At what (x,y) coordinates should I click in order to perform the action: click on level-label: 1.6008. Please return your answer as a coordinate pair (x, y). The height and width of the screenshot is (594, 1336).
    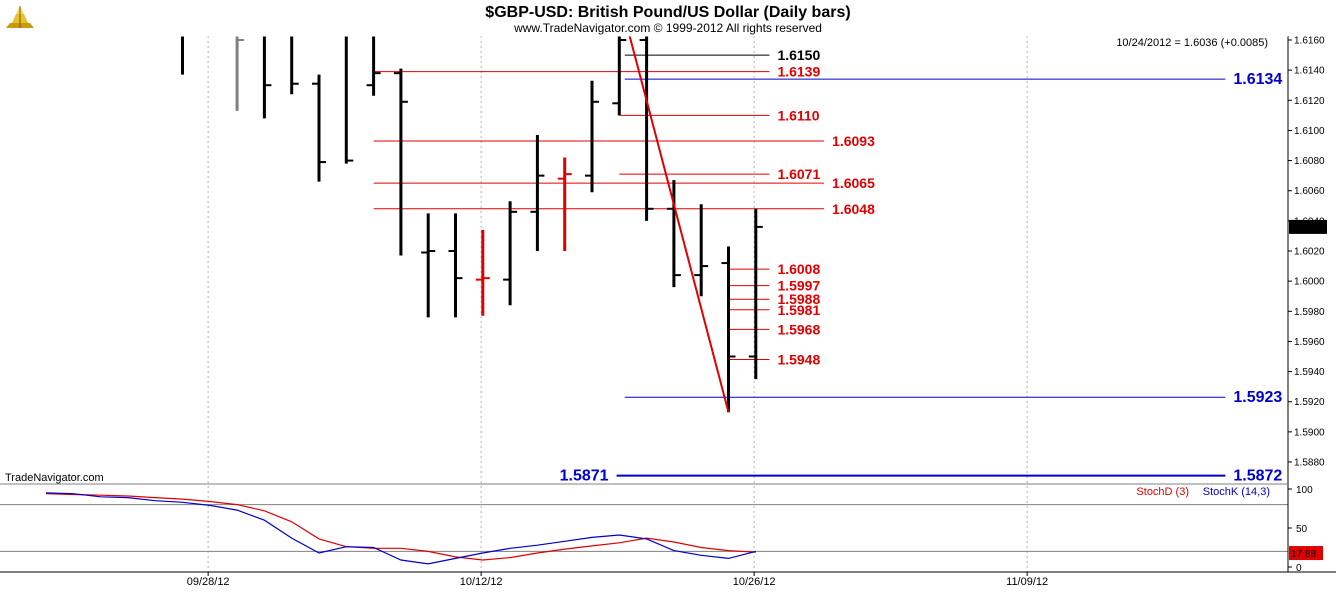
    Looking at the image, I should click on (798, 269).